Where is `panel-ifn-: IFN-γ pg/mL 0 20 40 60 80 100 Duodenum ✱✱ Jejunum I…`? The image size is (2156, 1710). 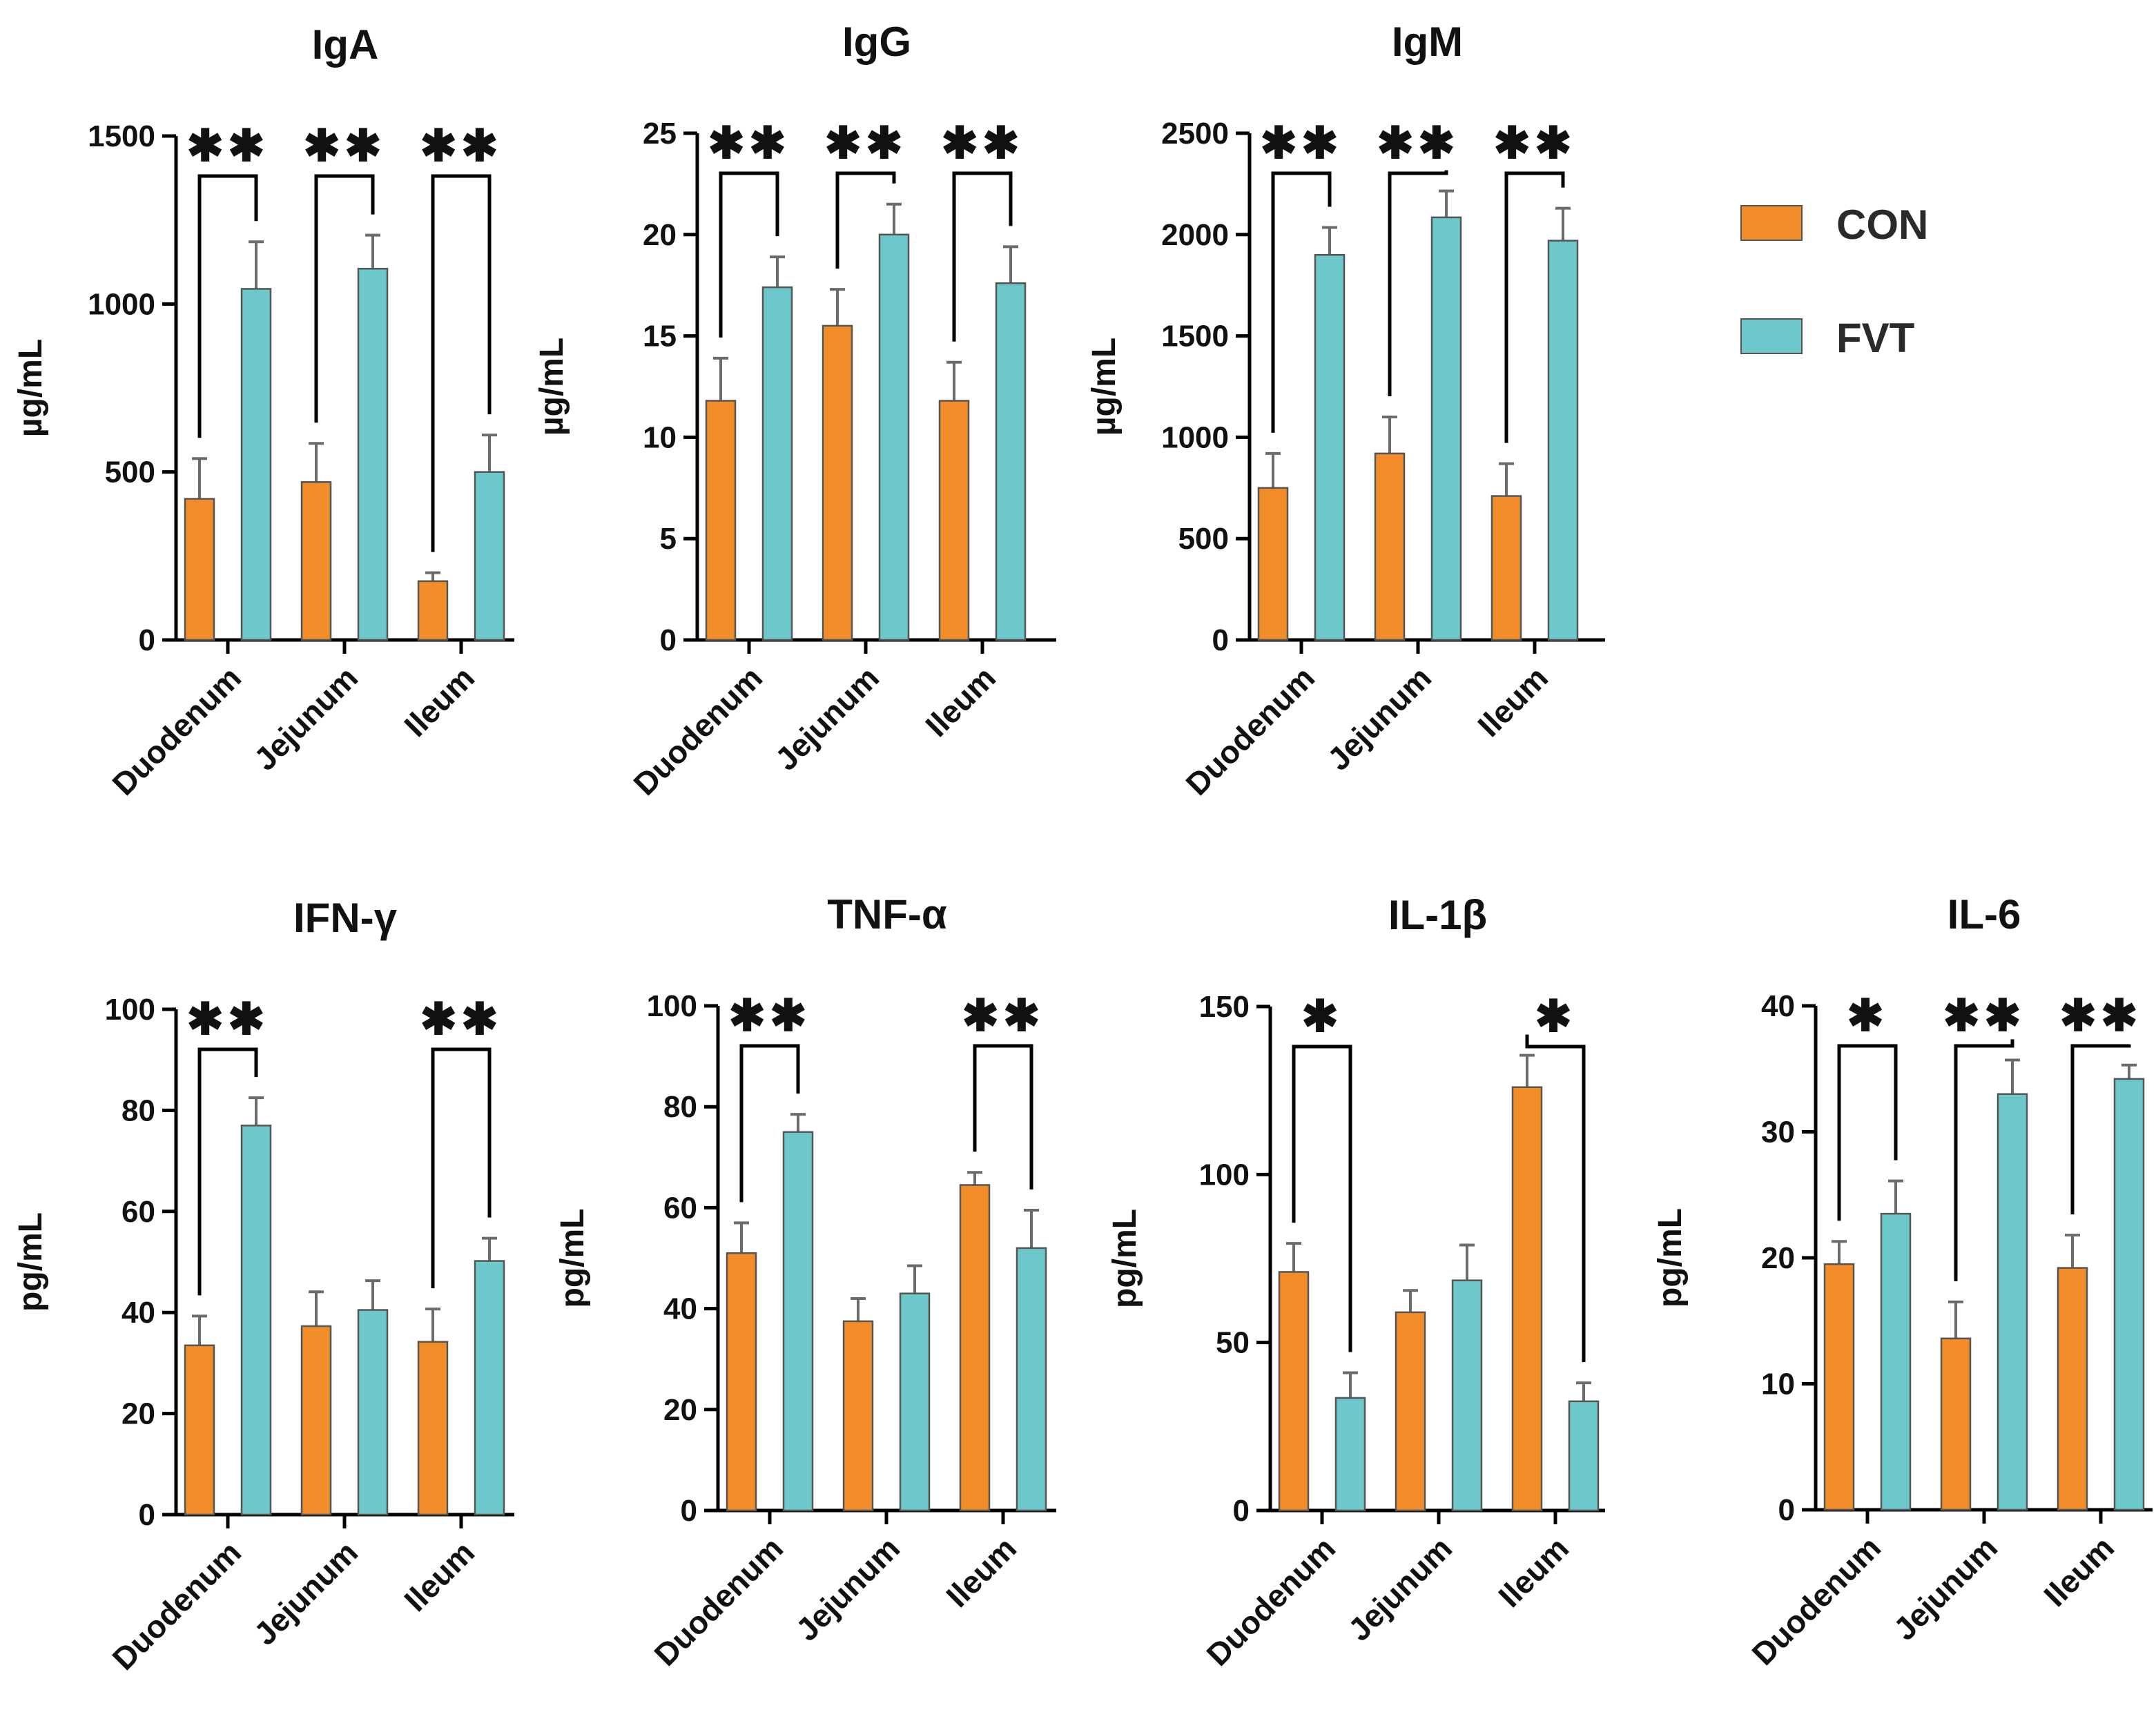 panel-ifn-: IFN-γ pg/mL 0 20 40 60 80 100 Duodenum ✱✱ Jejunum I… is located at coordinates (263, 1286).